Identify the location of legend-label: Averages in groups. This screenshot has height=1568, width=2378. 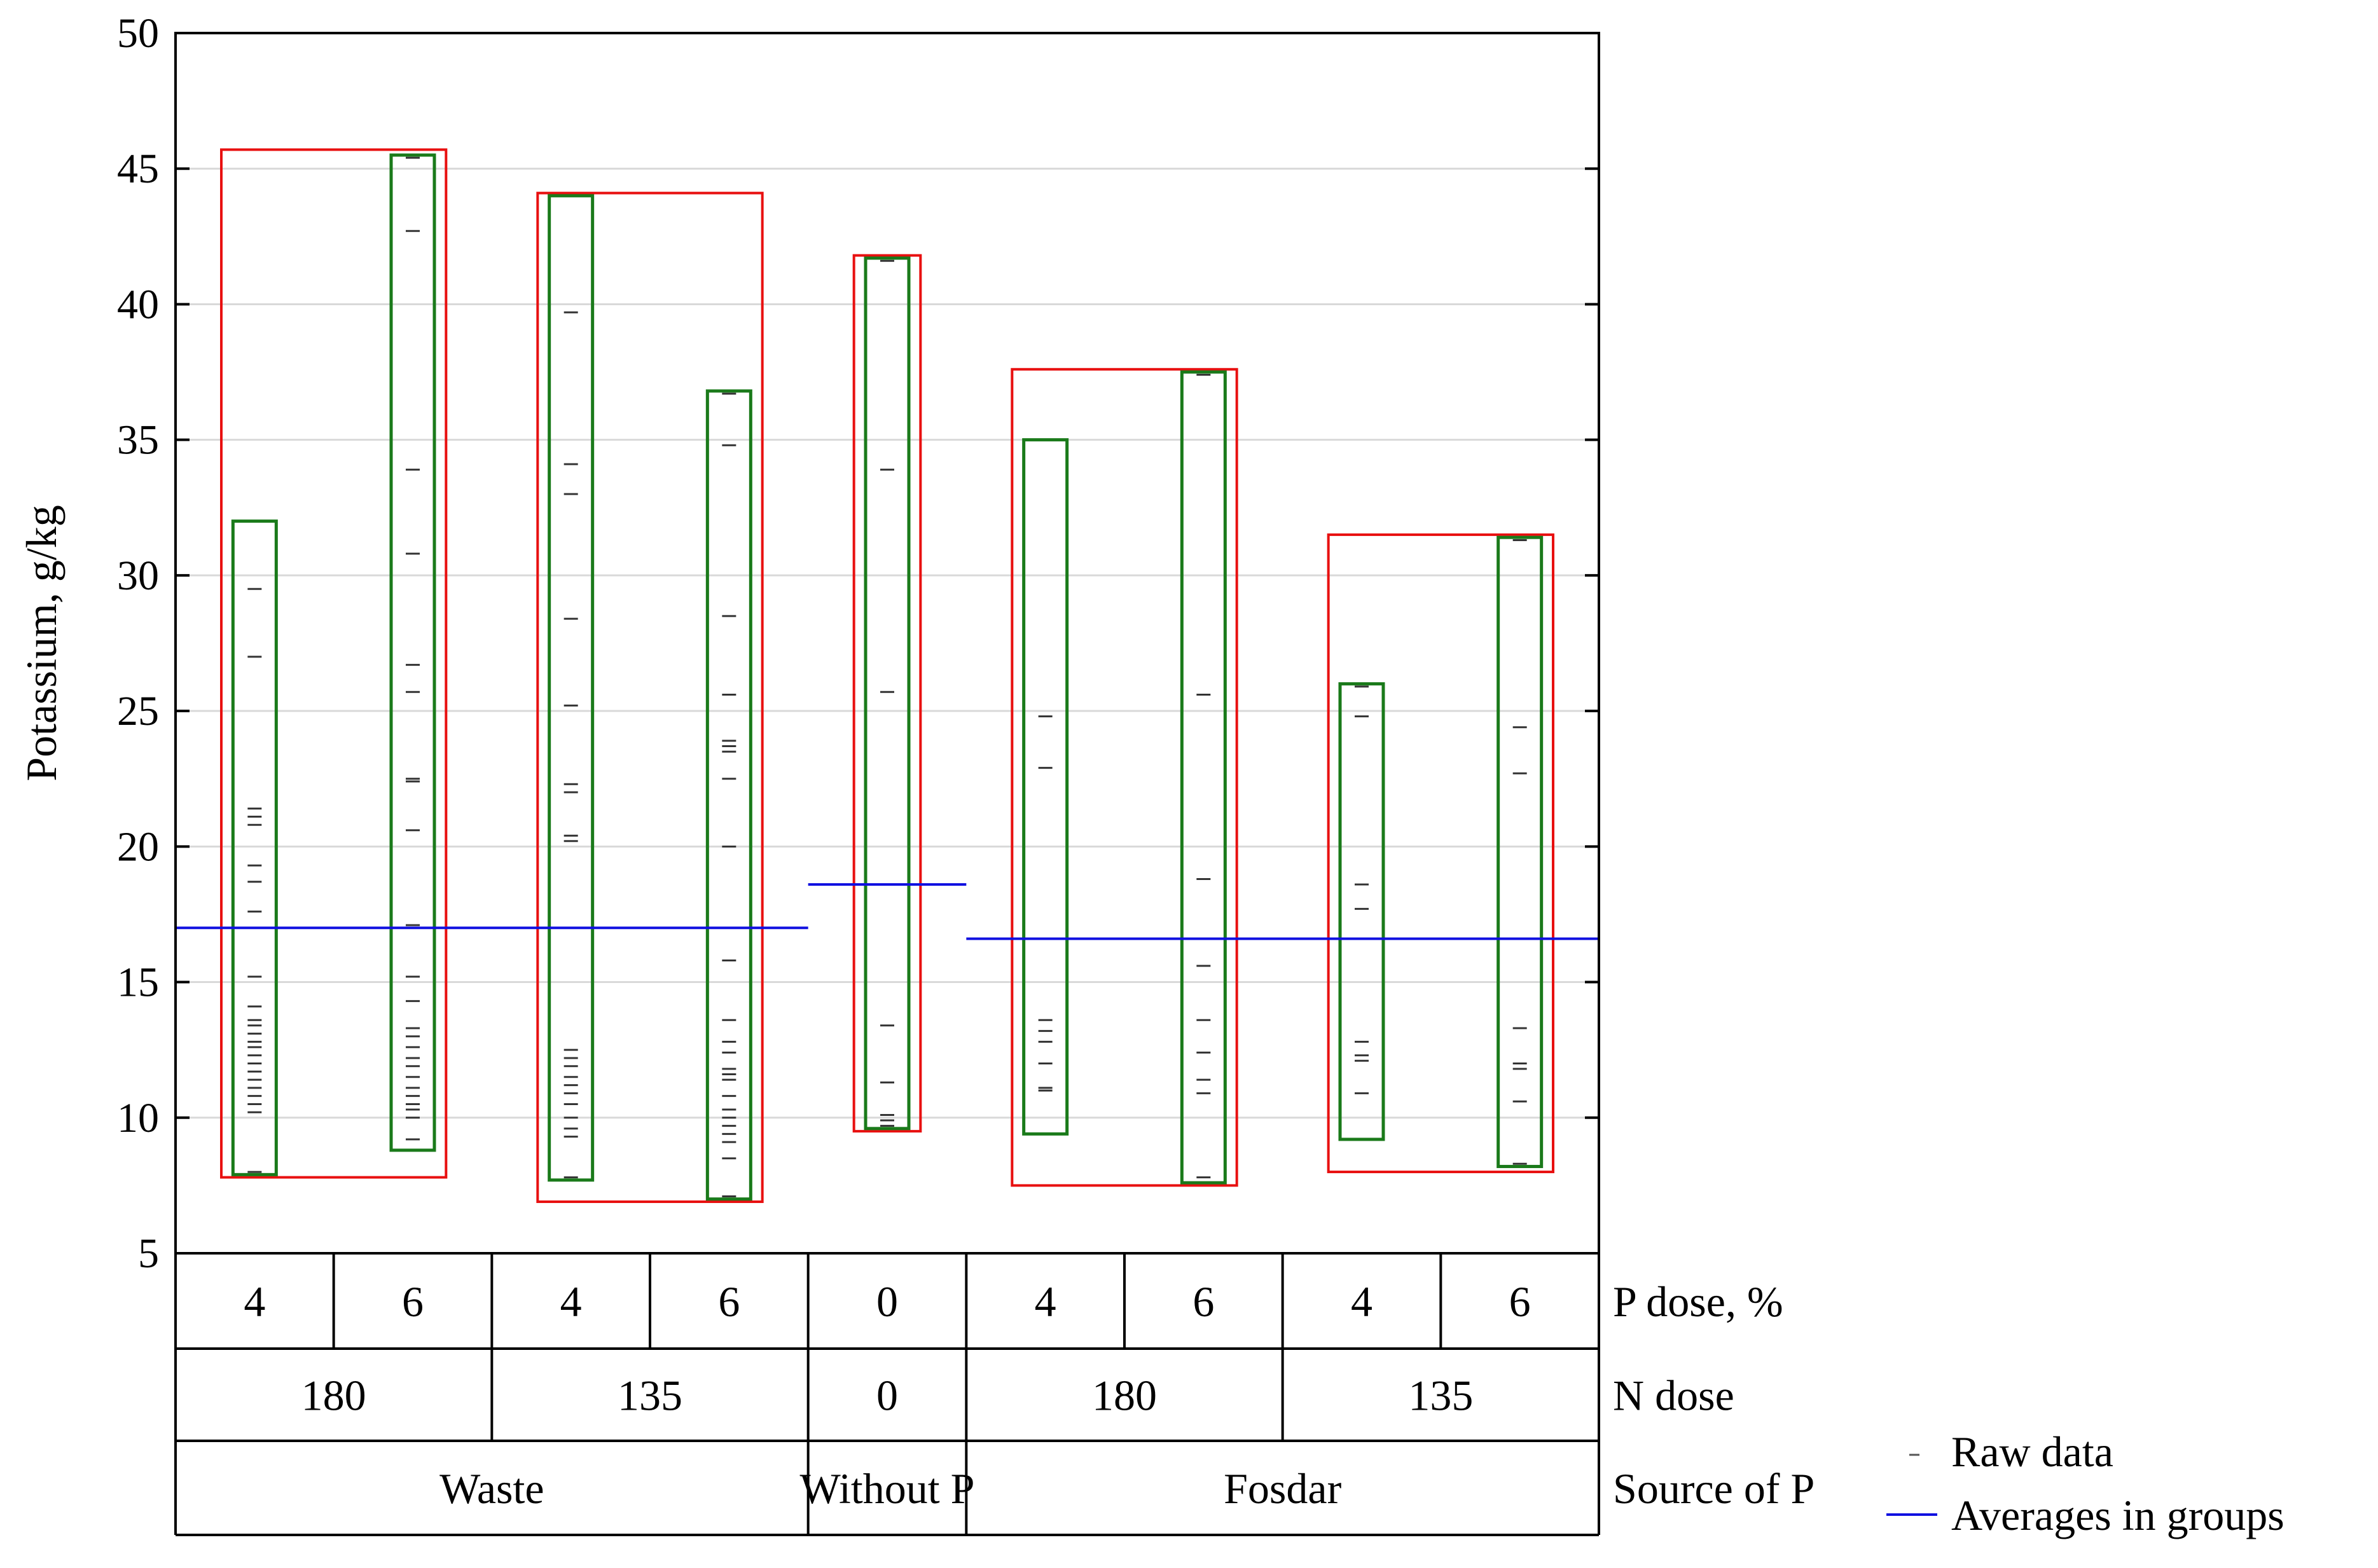
(2118, 1515).